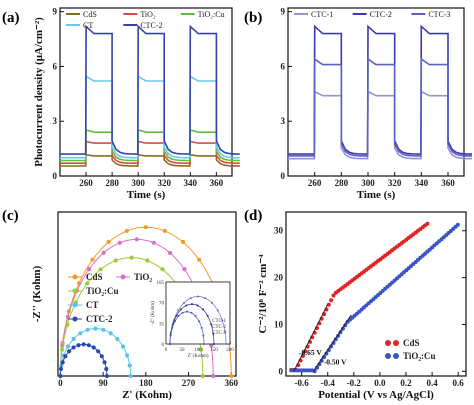  I want to click on x-tick-label: 270, so click(189, 383).